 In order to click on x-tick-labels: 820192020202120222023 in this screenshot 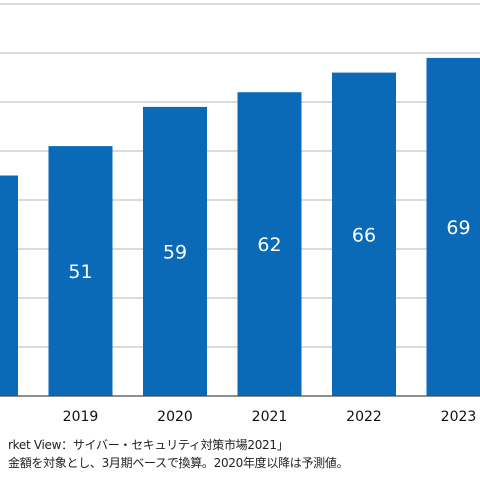, I will do `click(270, 417)`.